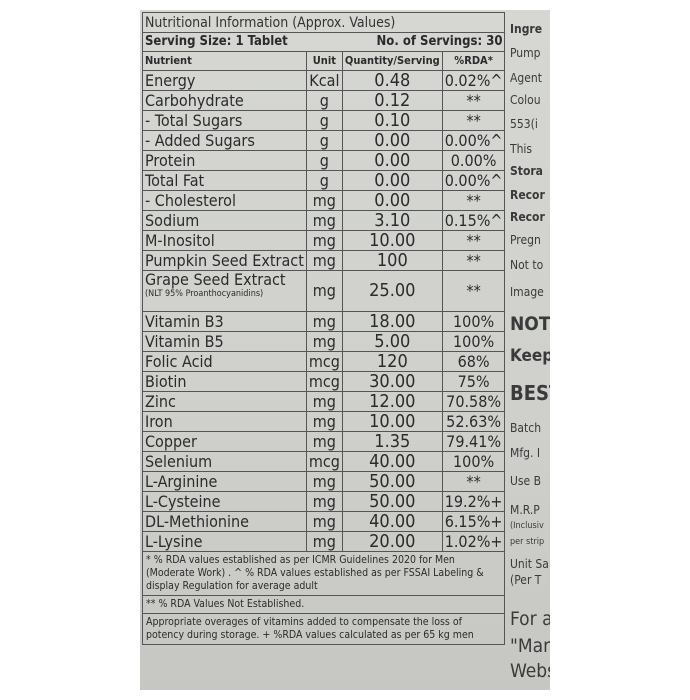 The width and height of the screenshot is (690, 700). Describe the element at coordinates (392, 481) in the screenshot. I see `quantity-text: 50.00` at that location.